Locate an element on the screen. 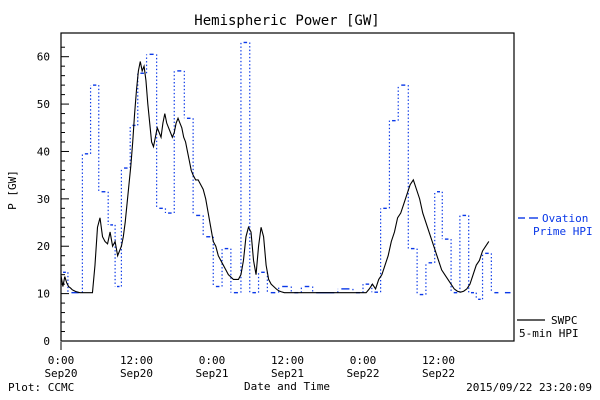 The height and width of the screenshot is (400, 600). y-tick-label: 40 is located at coordinates (43, 151).